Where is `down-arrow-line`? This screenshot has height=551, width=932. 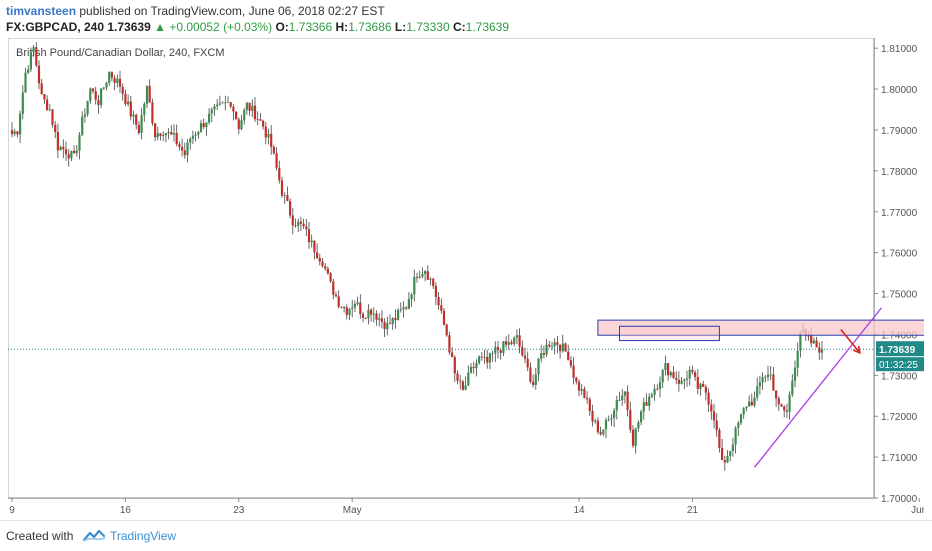 down-arrow-line is located at coordinates (850, 341).